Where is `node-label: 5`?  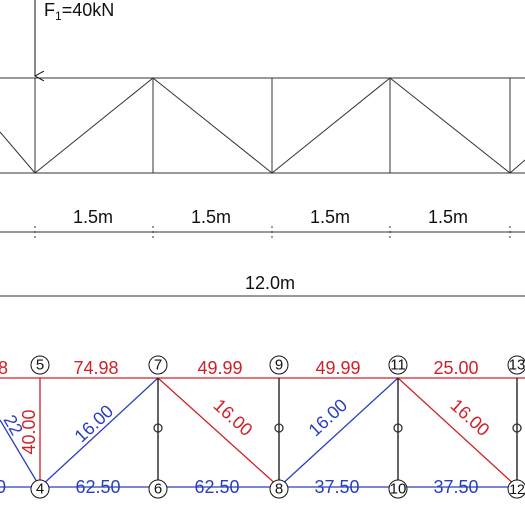 node-label: 5 is located at coordinates (40, 365).